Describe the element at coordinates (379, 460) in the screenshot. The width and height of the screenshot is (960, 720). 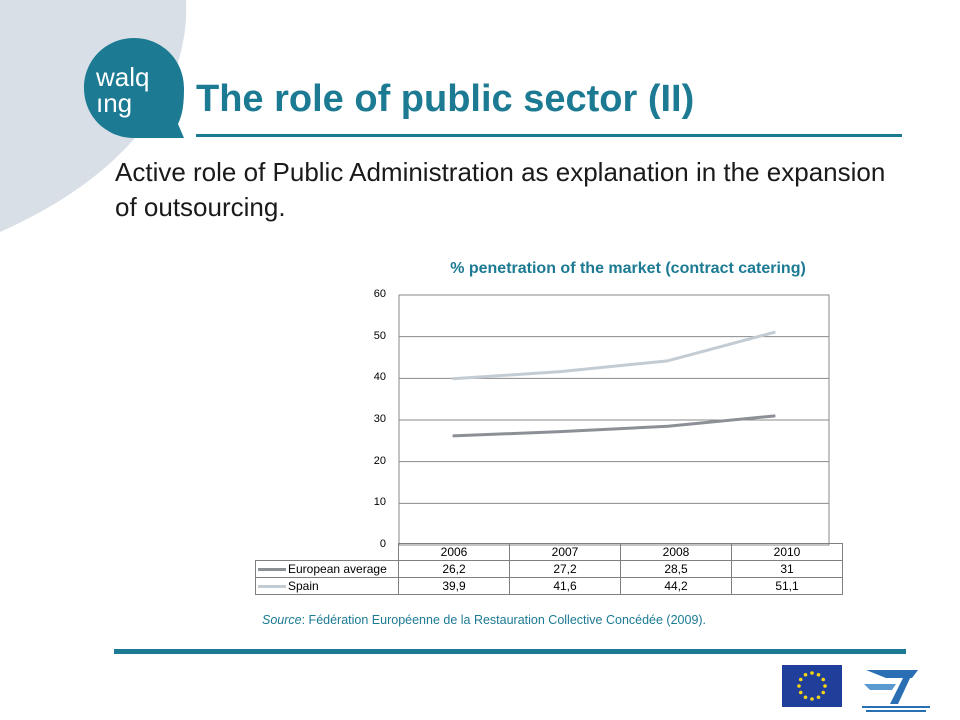
I see `y-tick-label: 20` at that location.